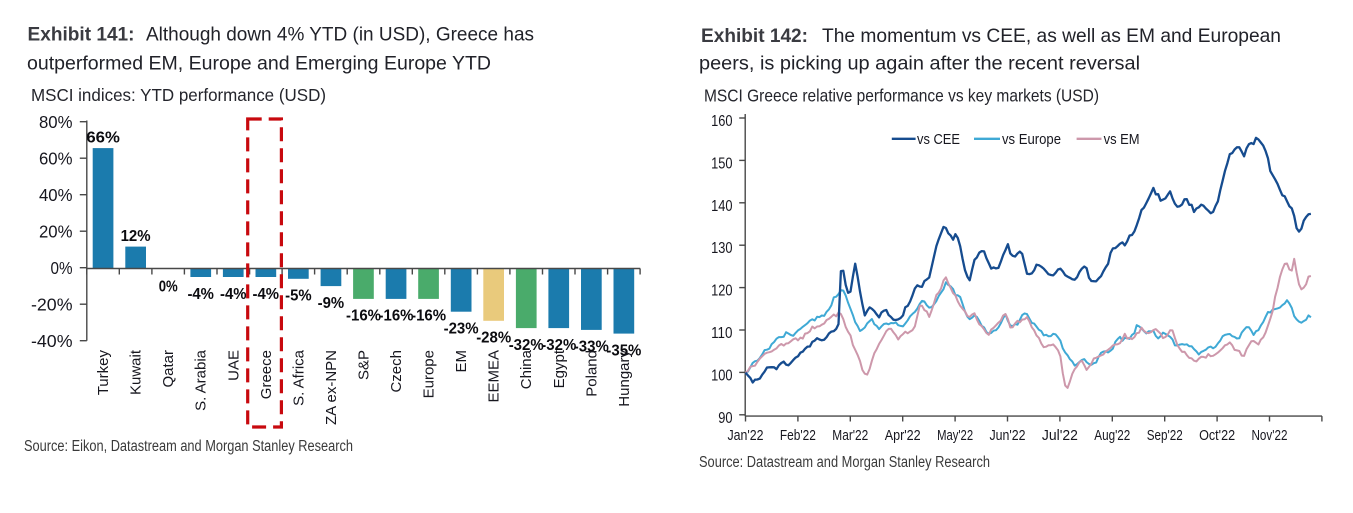 The width and height of the screenshot is (1353, 513). Describe the element at coordinates (103, 138) in the screenshot. I see `svg-text: 66%` at that location.